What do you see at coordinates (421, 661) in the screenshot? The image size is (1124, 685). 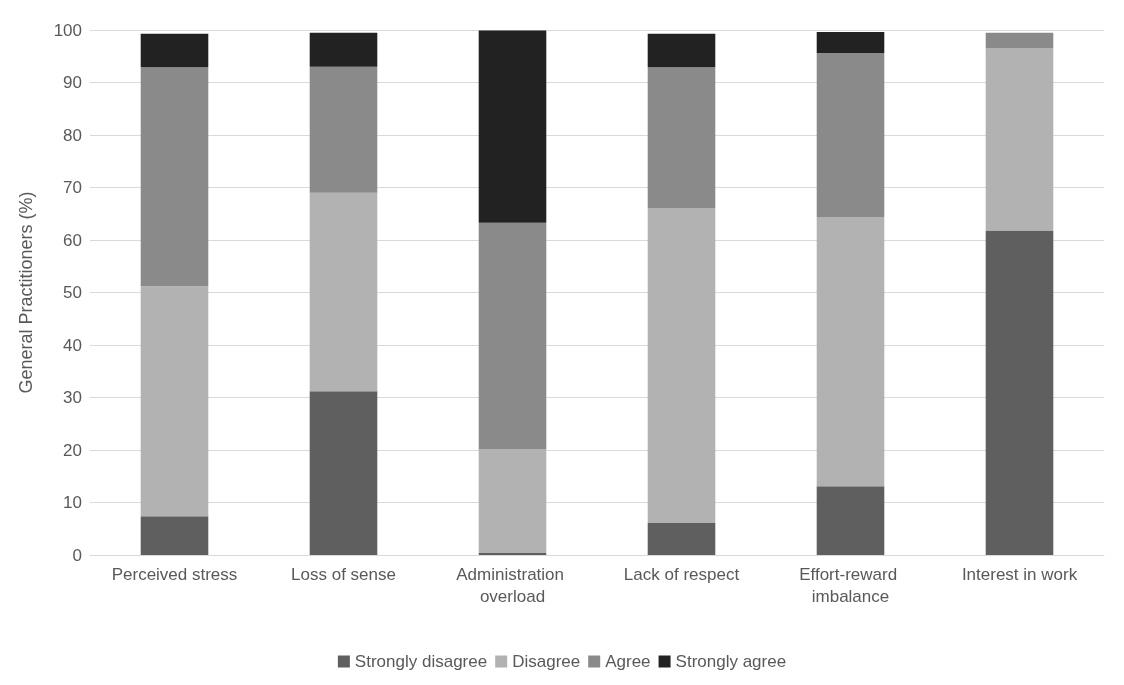 I see `legend-label: Strongly disagree` at bounding box center [421, 661].